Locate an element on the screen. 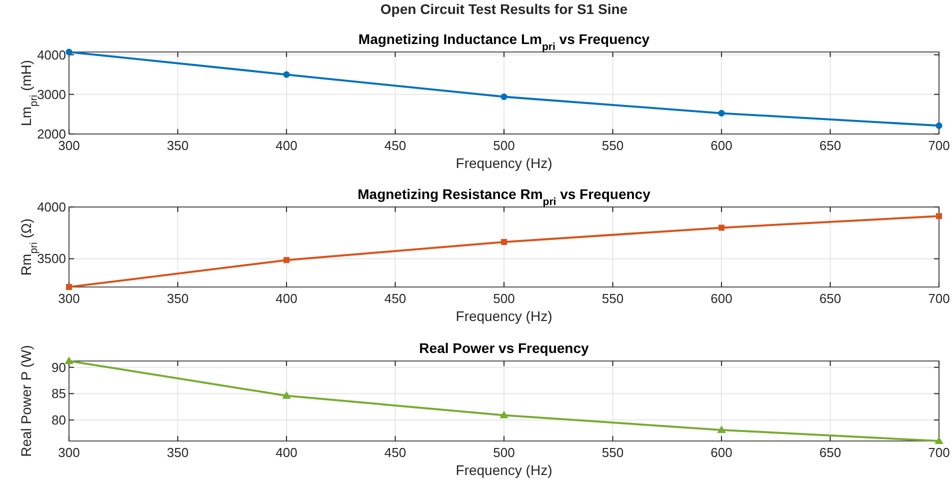 The width and height of the screenshot is (952, 484). y-tick-label: 80 is located at coordinates (59, 420).